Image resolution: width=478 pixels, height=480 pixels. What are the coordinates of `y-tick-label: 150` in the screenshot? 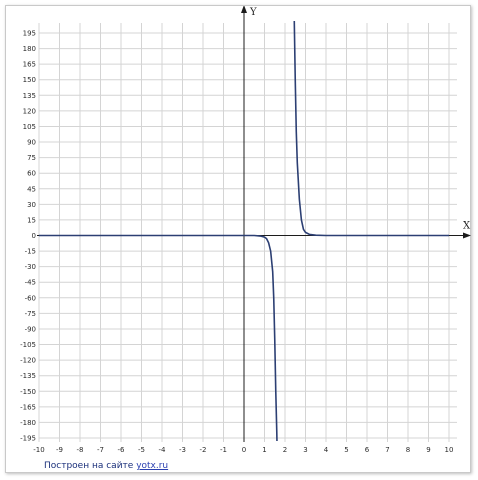 It's located at (29, 80).